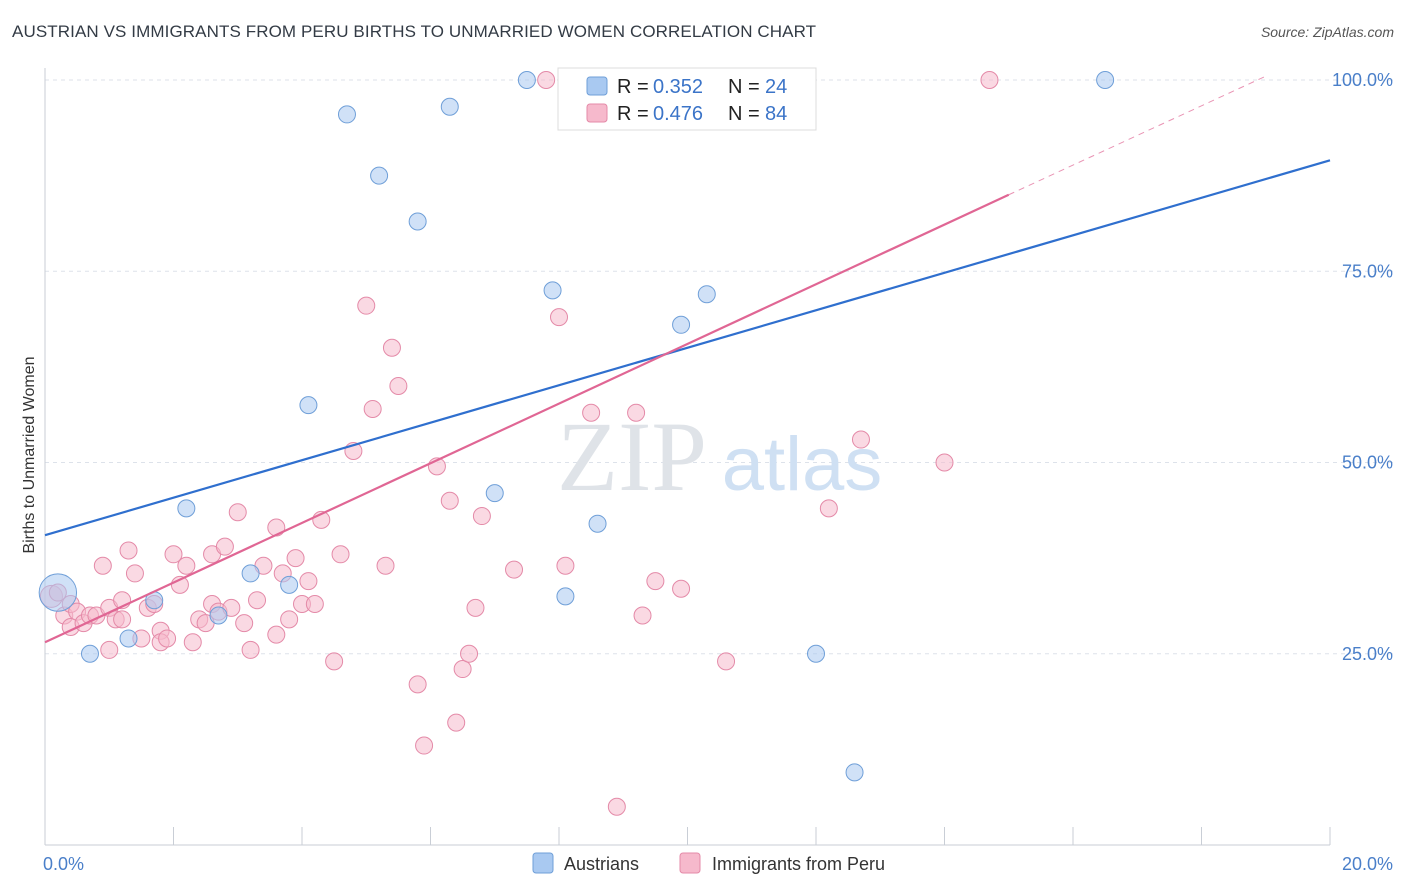 The height and width of the screenshot is (892, 1406). What do you see at coordinates (597, 86) in the screenshot?
I see `legend-austrians-swatch` at bounding box center [597, 86].